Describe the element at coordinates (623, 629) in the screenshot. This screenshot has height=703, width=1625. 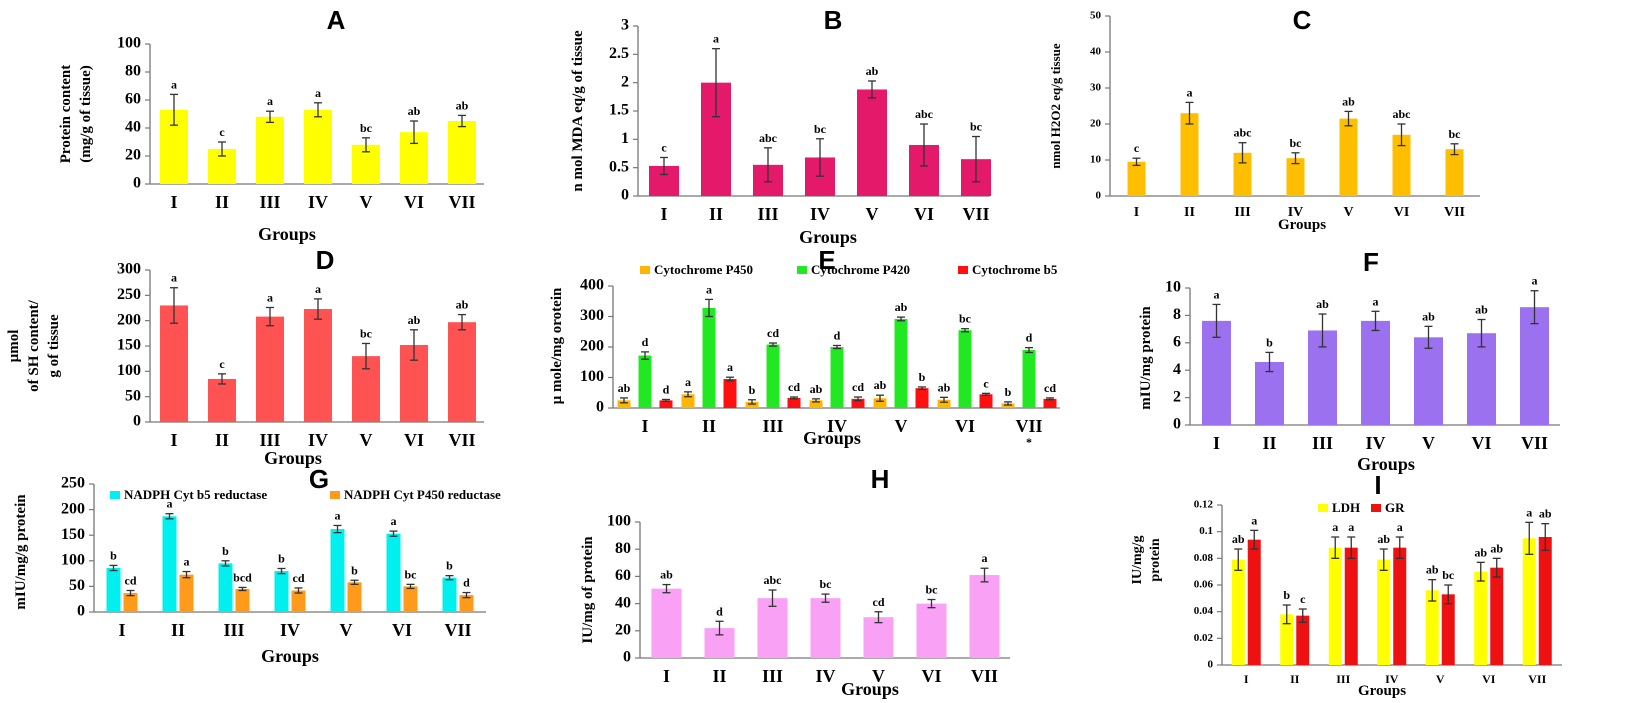
I see `y-tick-label: 20` at that location.